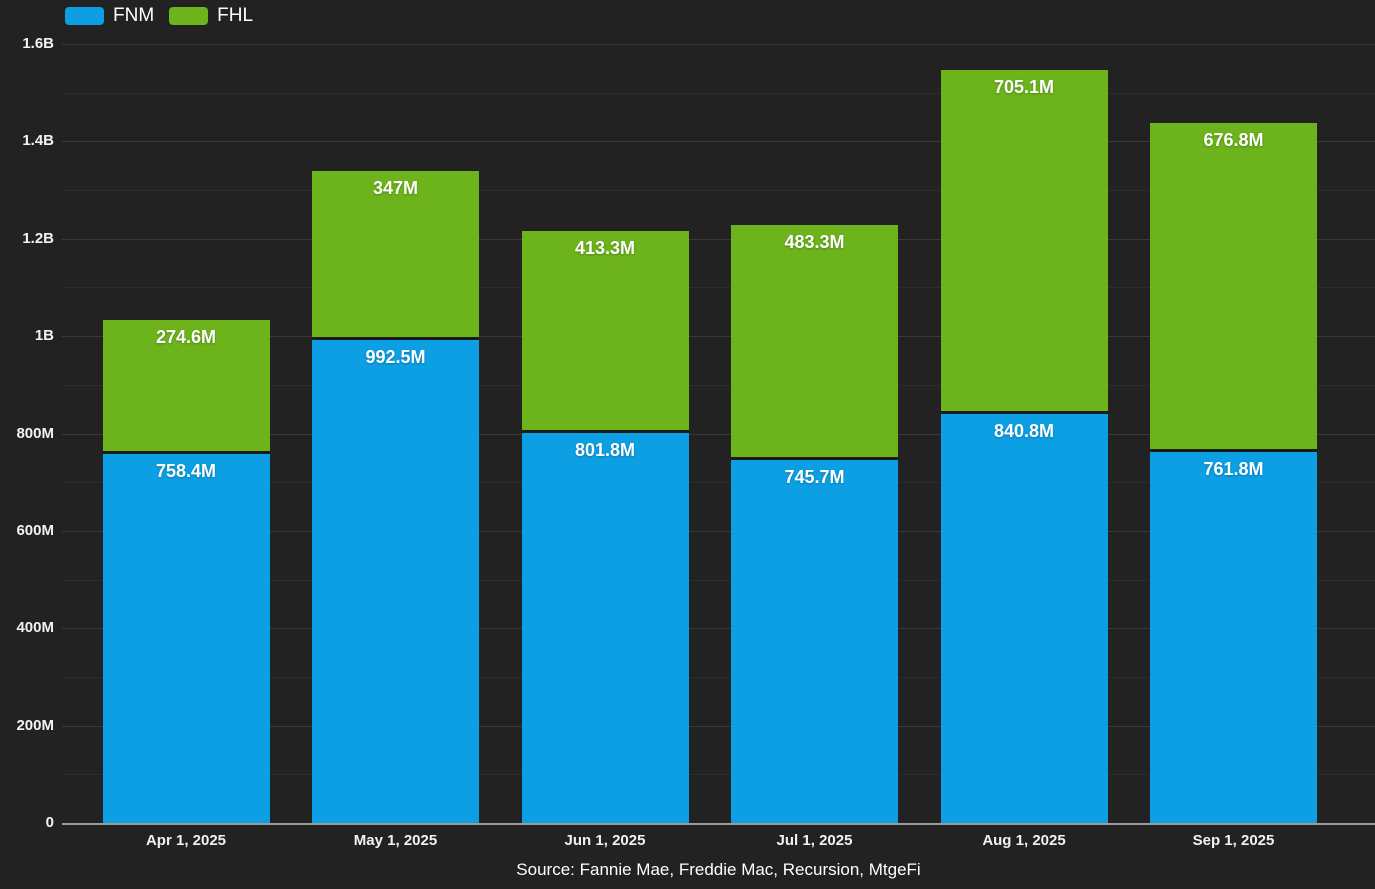  Describe the element at coordinates (1024, 87) in the screenshot. I see `bar-value-label: 705.1M` at that location.